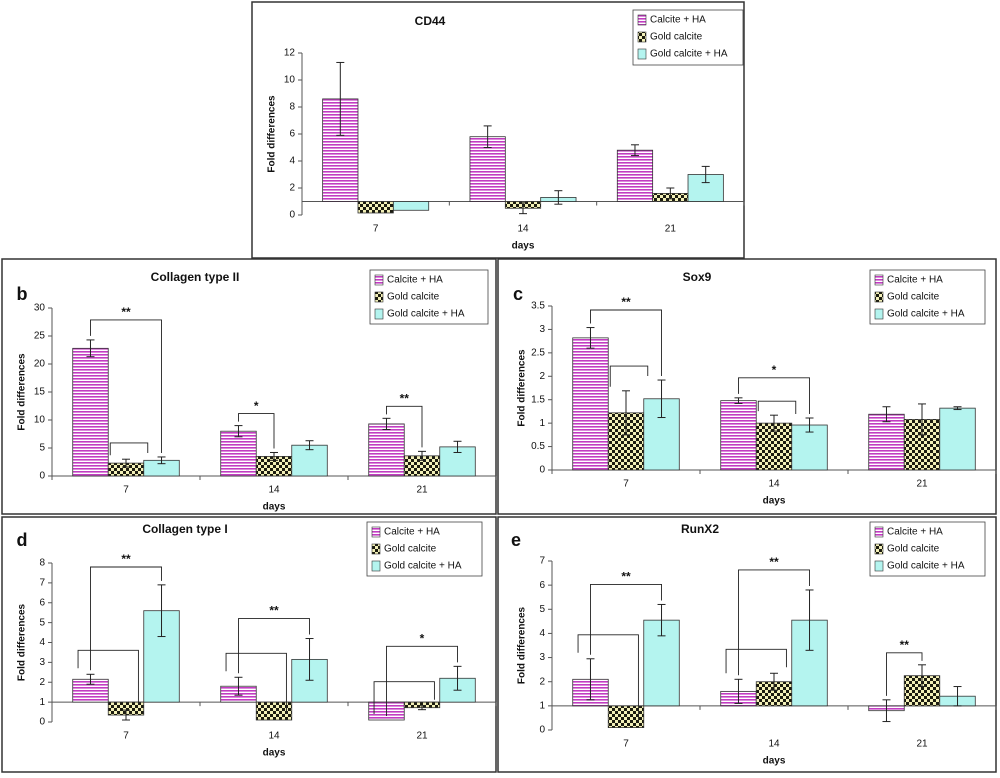  What do you see at coordinates (411, 206) in the screenshot?
I see `bar-solid-day7` at bounding box center [411, 206].